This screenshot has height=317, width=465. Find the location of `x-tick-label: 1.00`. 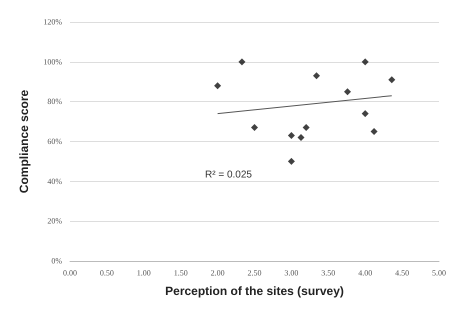

x-tick-label: 1.00 is located at coordinates (143, 273).